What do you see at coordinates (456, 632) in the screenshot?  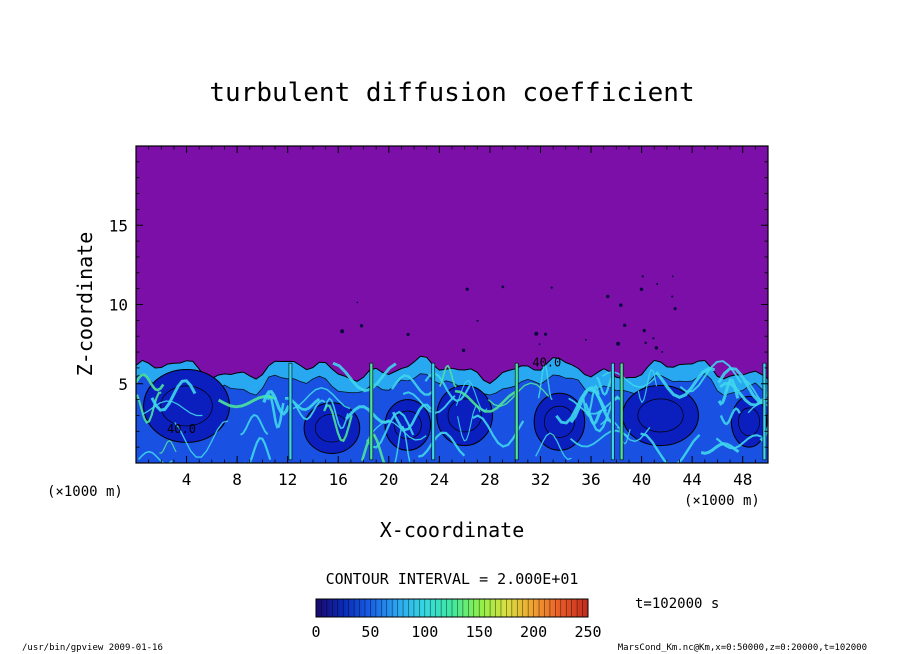 I see `colorbar-ticks: 0 50 100 150 200 250` at bounding box center [456, 632].